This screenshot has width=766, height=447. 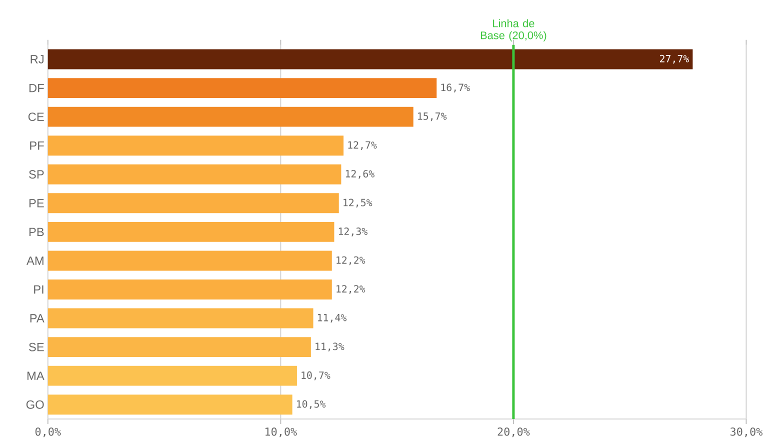 What do you see at coordinates (36, 174) in the screenshot?
I see `y-tick-label: SP` at bounding box center [36, 174].